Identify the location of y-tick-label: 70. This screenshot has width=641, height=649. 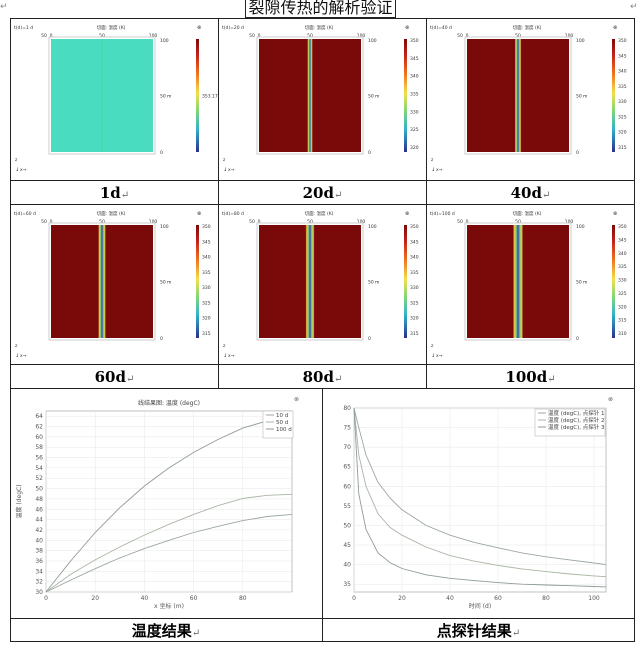
(347, 447).